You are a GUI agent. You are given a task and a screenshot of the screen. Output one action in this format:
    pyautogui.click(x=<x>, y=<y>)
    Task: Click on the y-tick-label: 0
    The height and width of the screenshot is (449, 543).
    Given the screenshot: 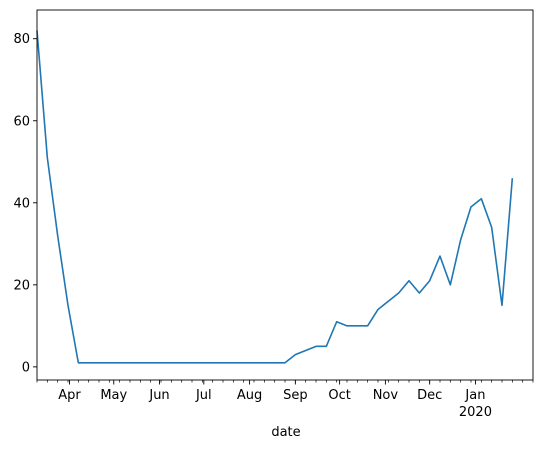 What is the action you would take?
    pyautogui.click(x=26, y=367)
    